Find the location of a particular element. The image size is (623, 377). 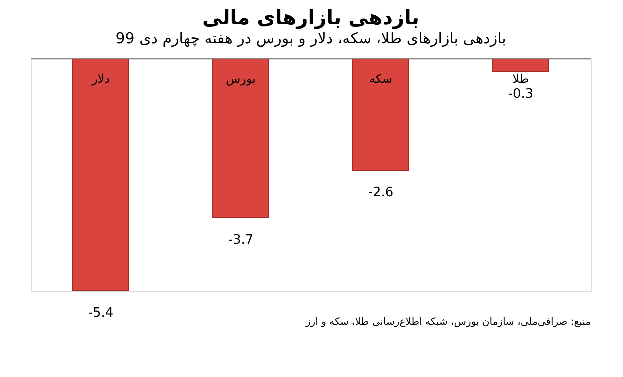

chart-subtitle: بازدهی بازارهای طلا، سکه، دلار و بورس در هفته چهارم دی 99 is located at coordinates (311, 39).